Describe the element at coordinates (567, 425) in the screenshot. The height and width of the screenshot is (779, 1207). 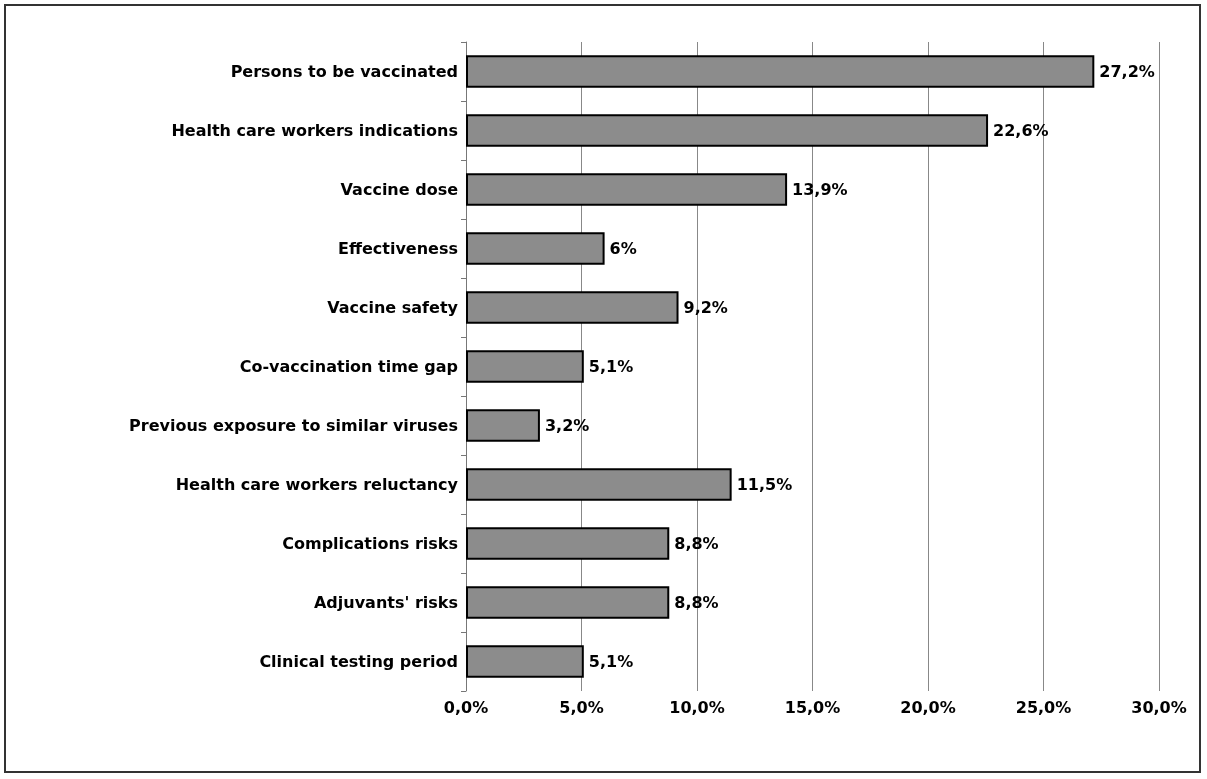
I see `data-label: 3,2%` at that location.